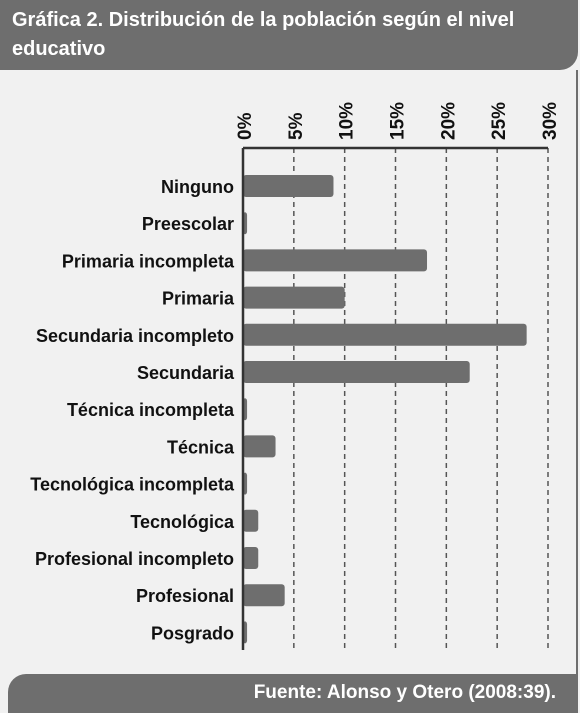 This screenshot has width=580, height=713. I want to click on x-tick-label: 25%, so click(499, 121).